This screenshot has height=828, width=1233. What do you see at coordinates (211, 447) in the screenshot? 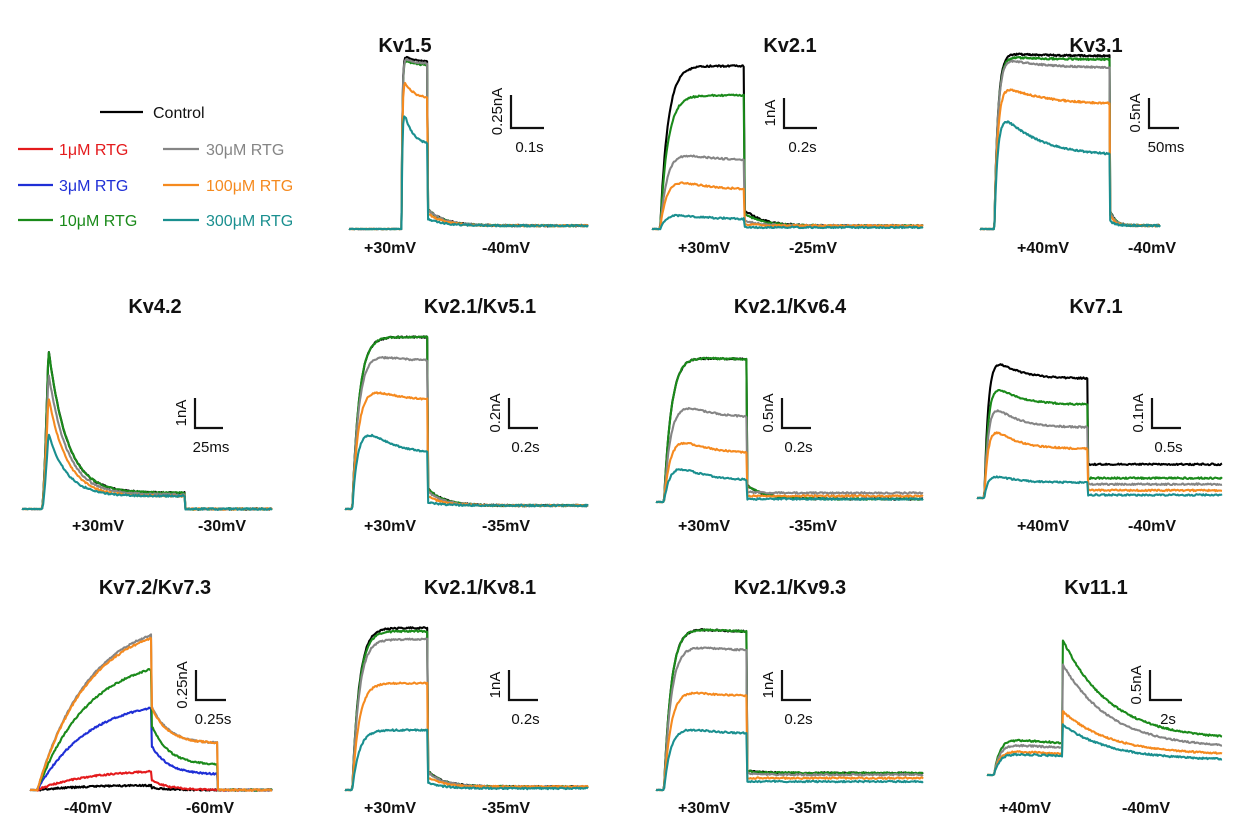
I see `scale-bar-time-label: 25ms` at bounding box center [211, 447].